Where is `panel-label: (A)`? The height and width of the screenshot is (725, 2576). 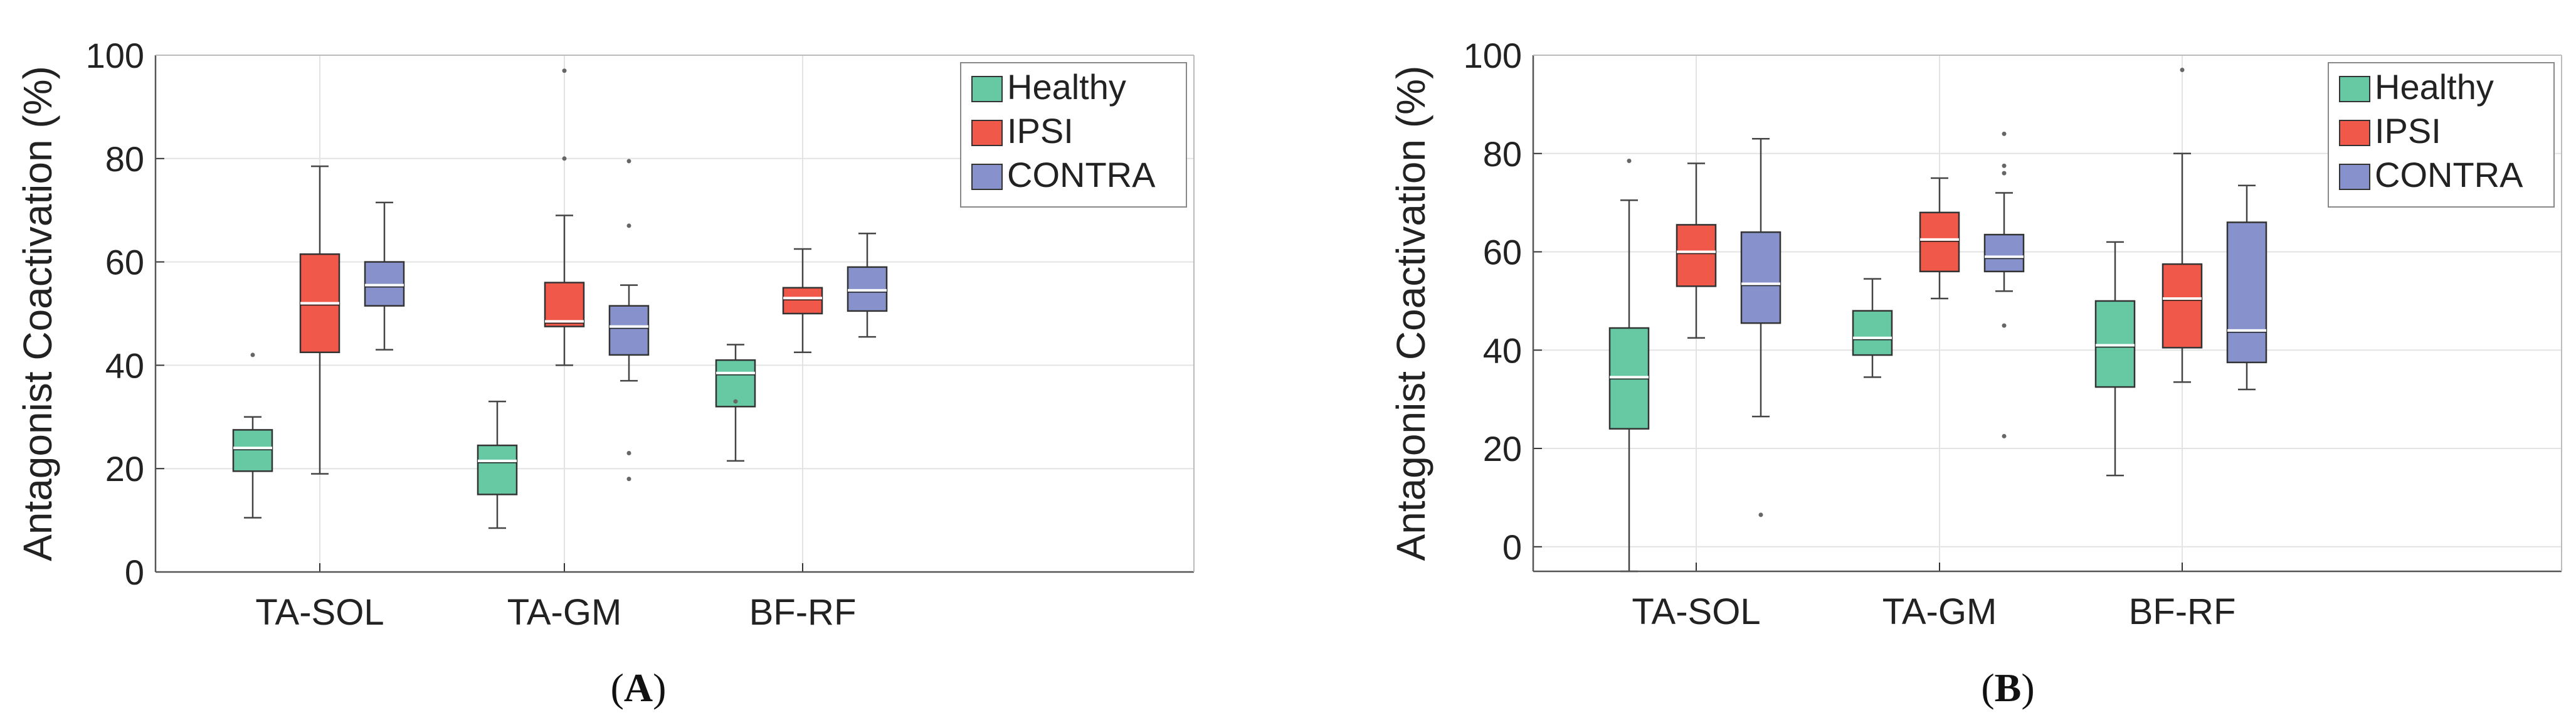
panel-label: (A) is located at coordinates (639, 687).